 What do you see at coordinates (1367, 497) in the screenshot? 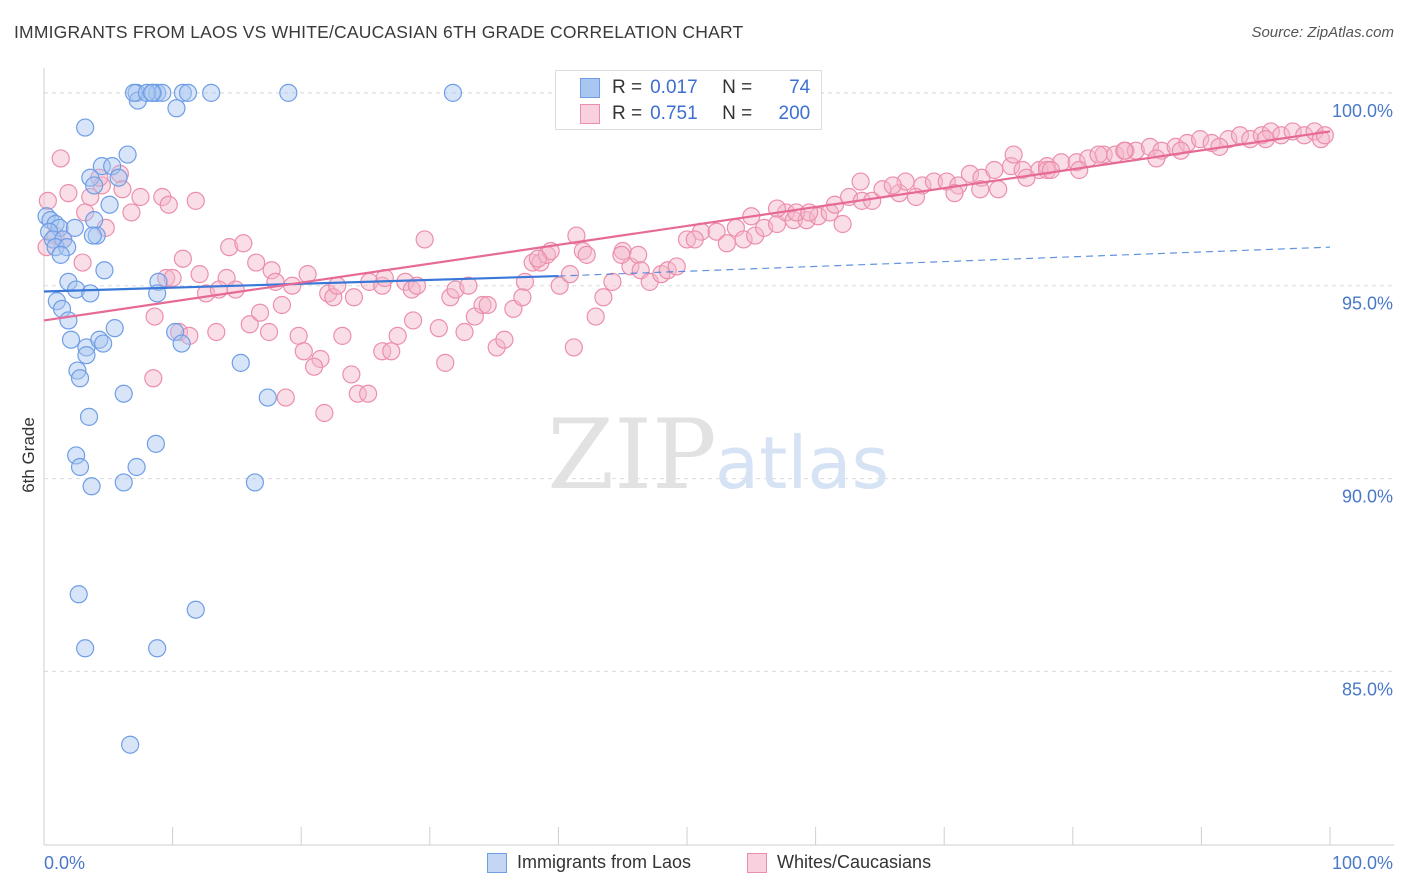
I see `y-tick-label: 90.0%` at bounding box center [1367, 497].